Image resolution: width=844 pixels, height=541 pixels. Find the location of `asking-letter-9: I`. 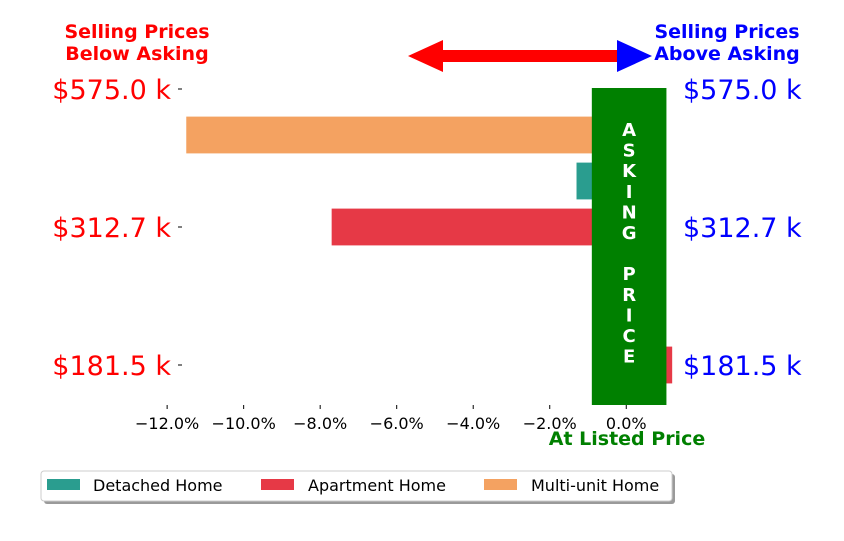

asking-letter-9: I is located at coordinates (629, 315).